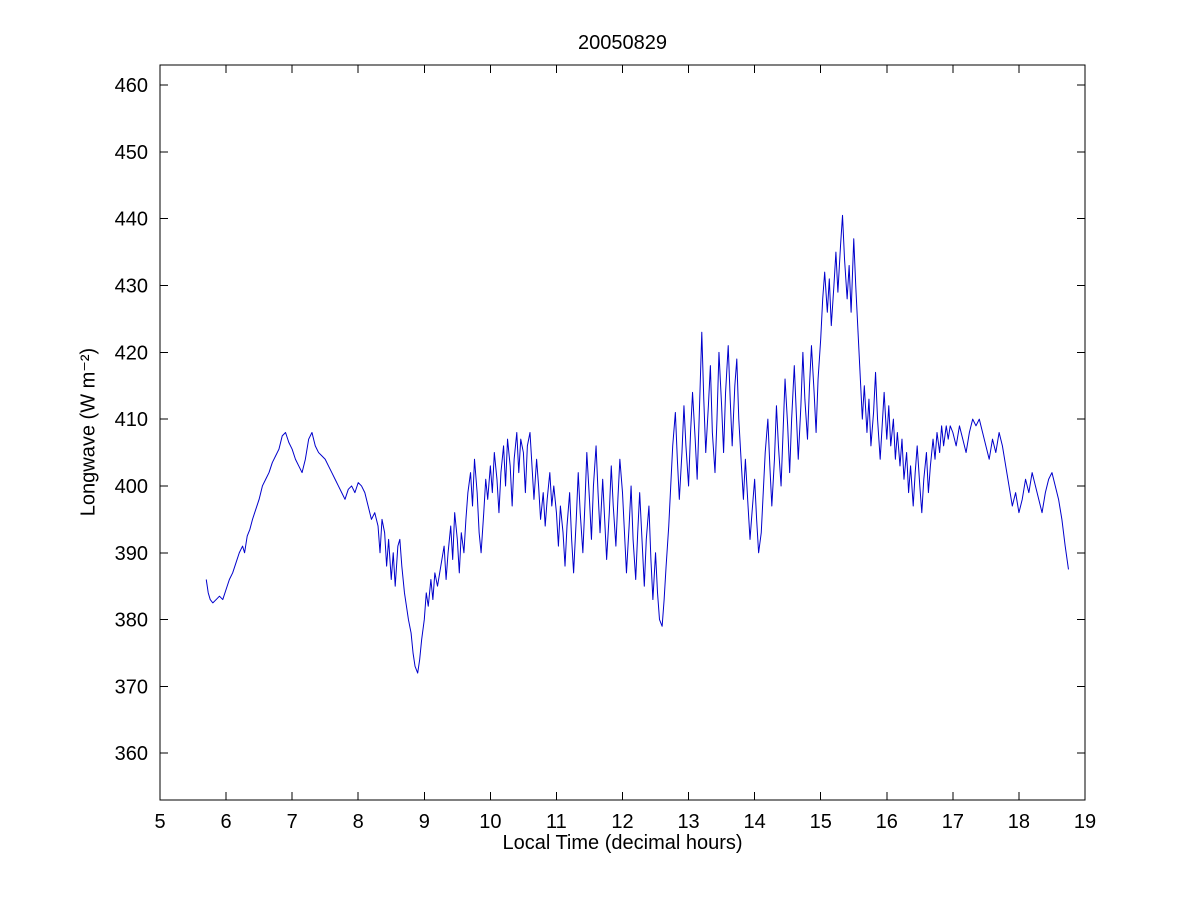 This screenshot has height=900, width=1200. What do you see at coordinates (131, 487) in the screenshot?
I see `y-tick-label: 400` at bounding box center [131, 487].